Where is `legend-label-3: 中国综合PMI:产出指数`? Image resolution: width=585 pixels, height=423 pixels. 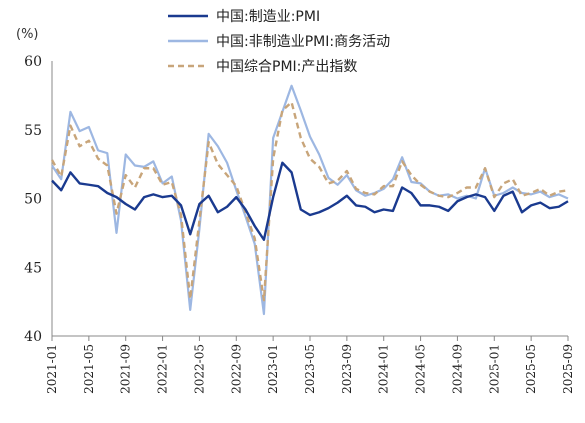
legend-label-3: 中国综合PMI:产出指数 is located at coordinates (286, 67).